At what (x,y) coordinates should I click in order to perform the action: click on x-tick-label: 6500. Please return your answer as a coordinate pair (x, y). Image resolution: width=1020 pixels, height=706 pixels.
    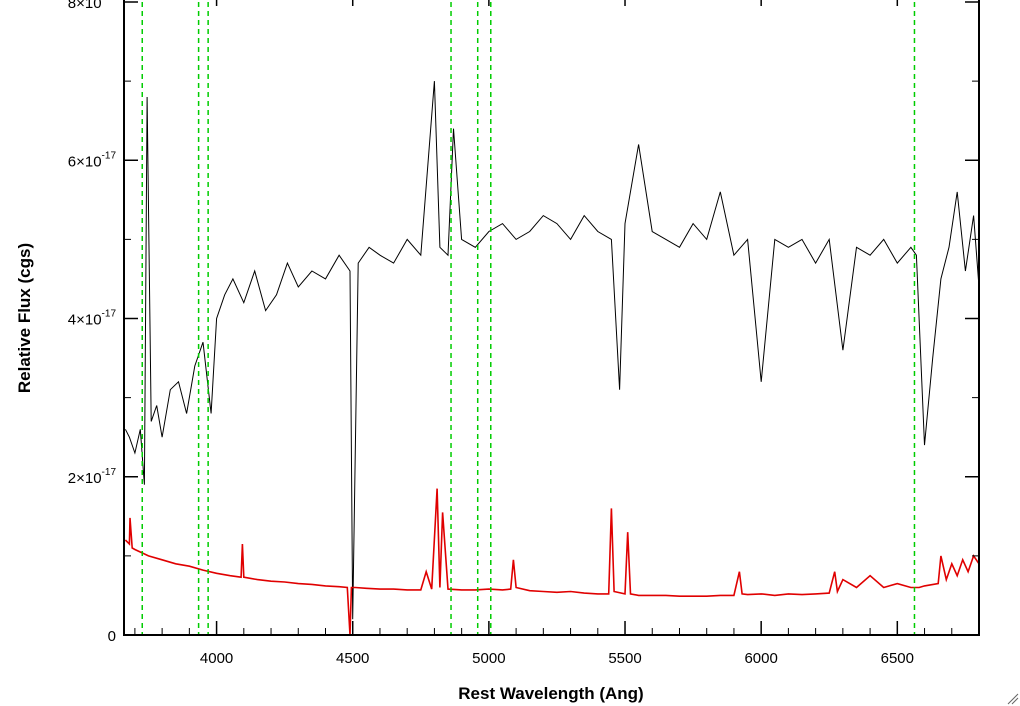
    Looking at the image, I should click on (897, 658).